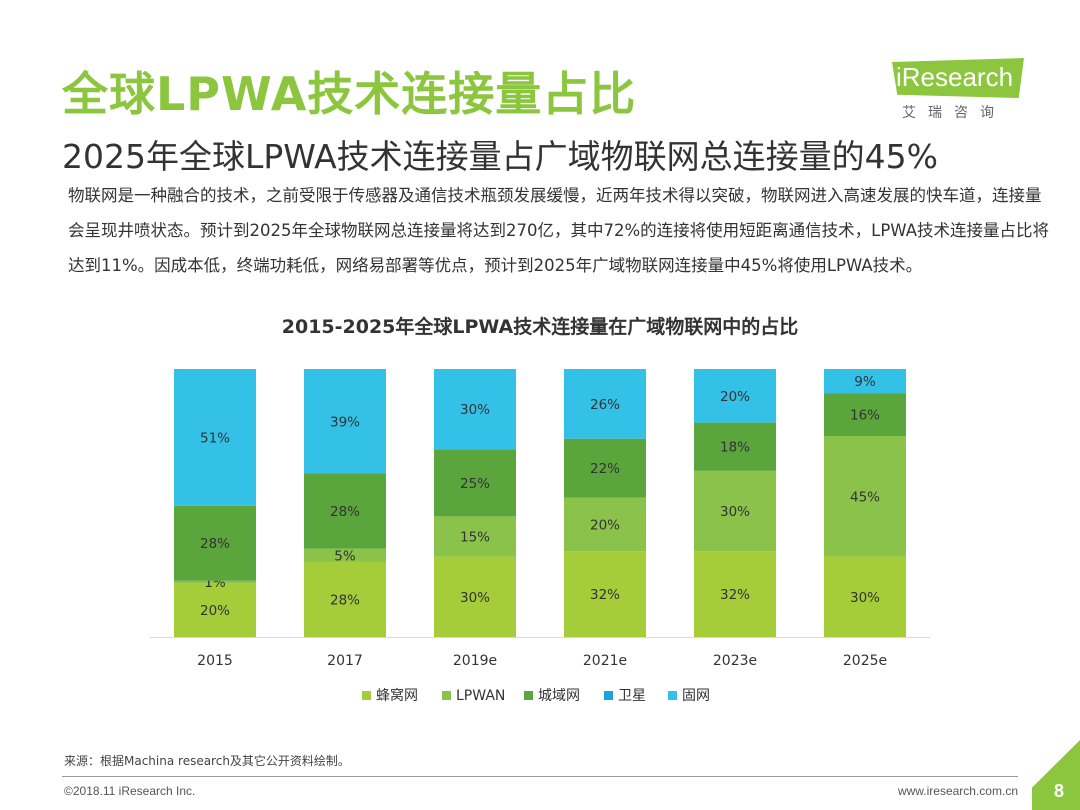 The image size is (1080, 810). I want to click on data-label: 5%, so click(345, 556).